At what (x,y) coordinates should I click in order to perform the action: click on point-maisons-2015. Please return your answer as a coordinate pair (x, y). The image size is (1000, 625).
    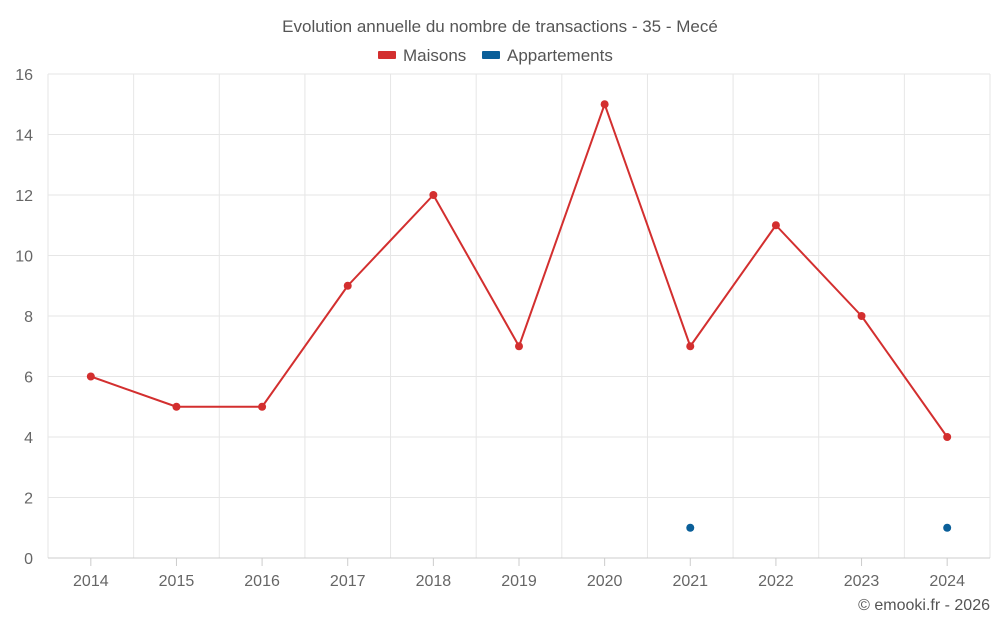
    Looking at the image, I should click on (176, 406).